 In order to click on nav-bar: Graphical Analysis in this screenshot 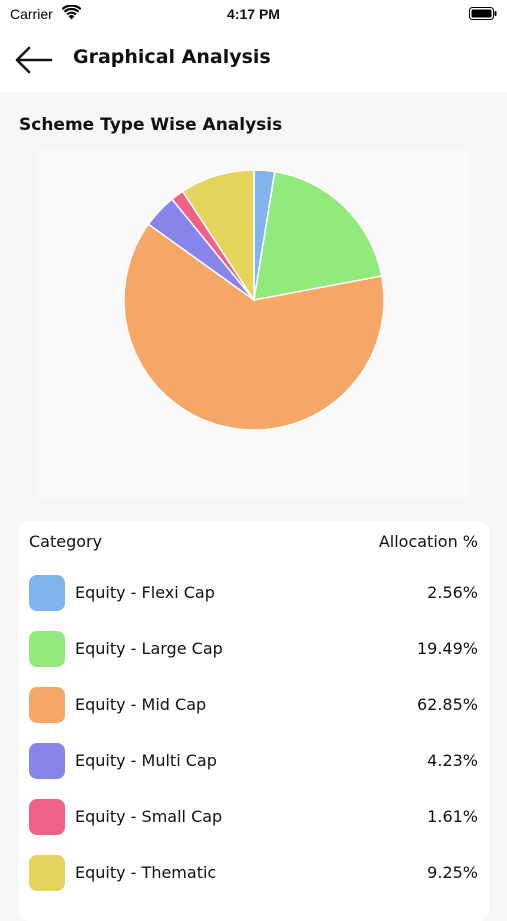, I will do `click(253, 60)`.